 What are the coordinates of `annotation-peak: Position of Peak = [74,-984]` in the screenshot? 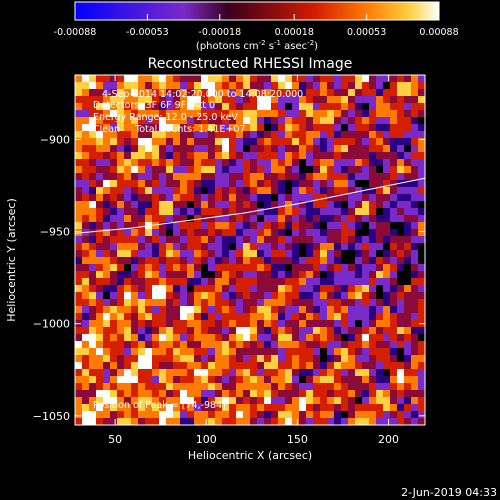 It's located at (159, 405).